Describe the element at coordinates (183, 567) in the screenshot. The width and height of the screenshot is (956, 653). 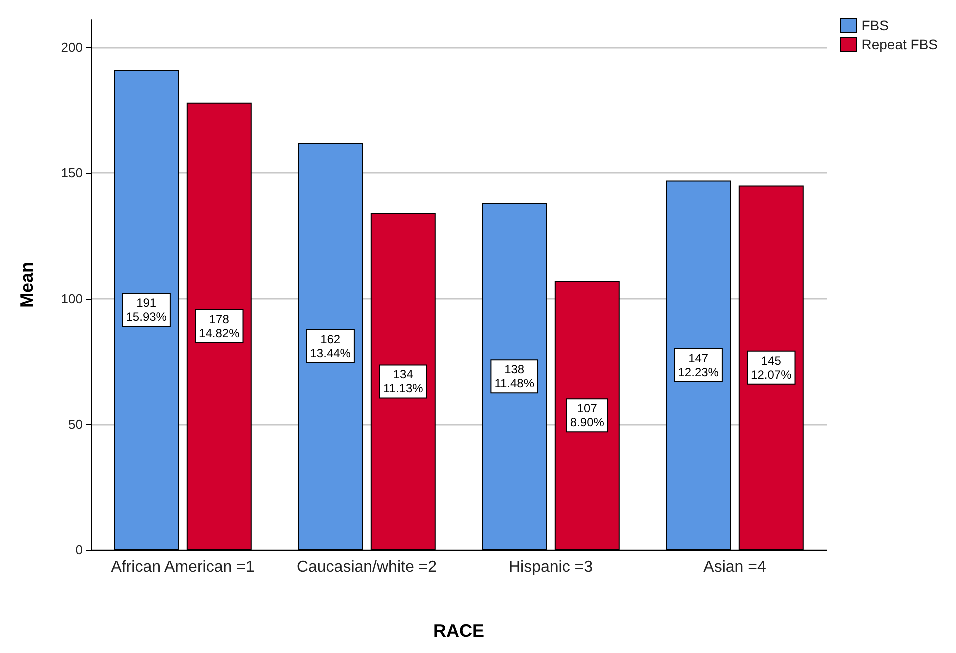
I see `x-tick-label: African American =1` at that location.